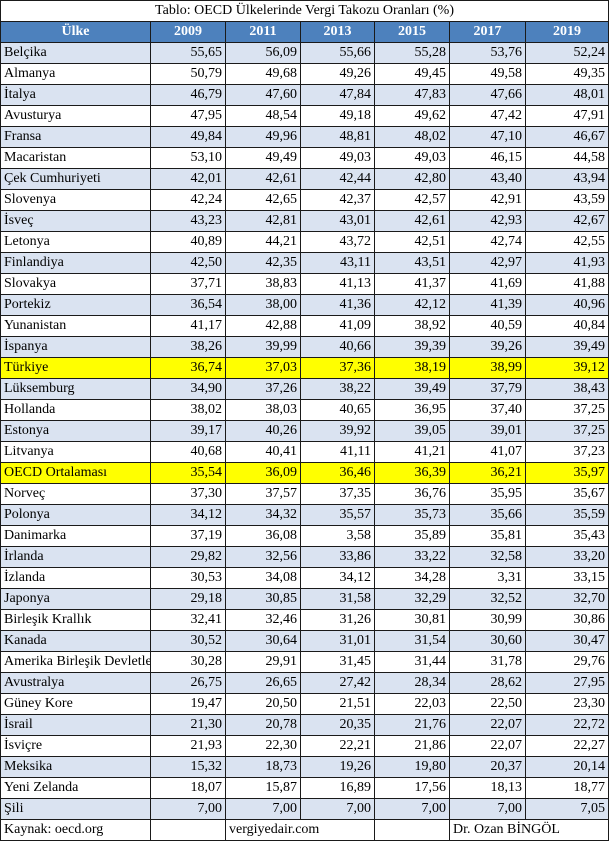 The image size is (609, 842). What do you see at coordinates (337, 620) in the screenshot?
I see `value-cell: 31,26` at bounding box center [337, 620].